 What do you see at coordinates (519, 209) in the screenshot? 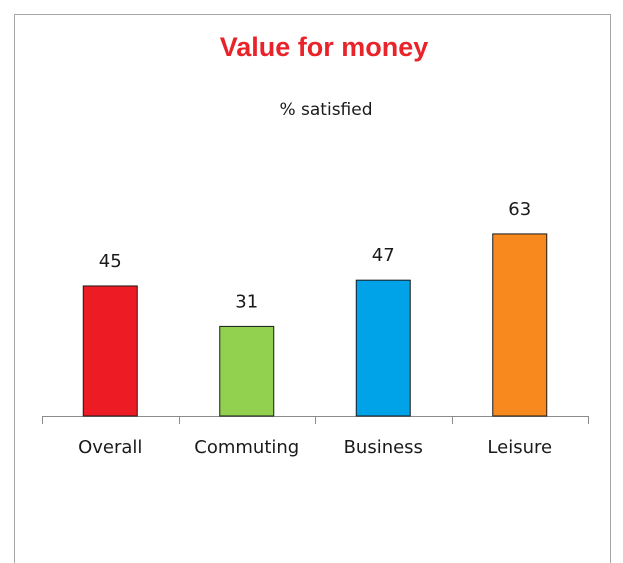
I see `data-label: 63` at bounding box center [519, 209].